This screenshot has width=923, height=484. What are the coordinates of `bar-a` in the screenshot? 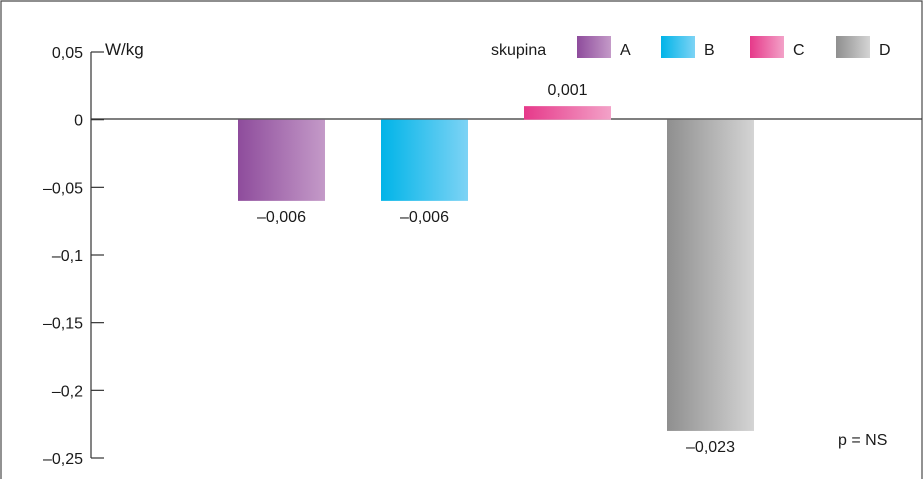 It's located at (281, 160).